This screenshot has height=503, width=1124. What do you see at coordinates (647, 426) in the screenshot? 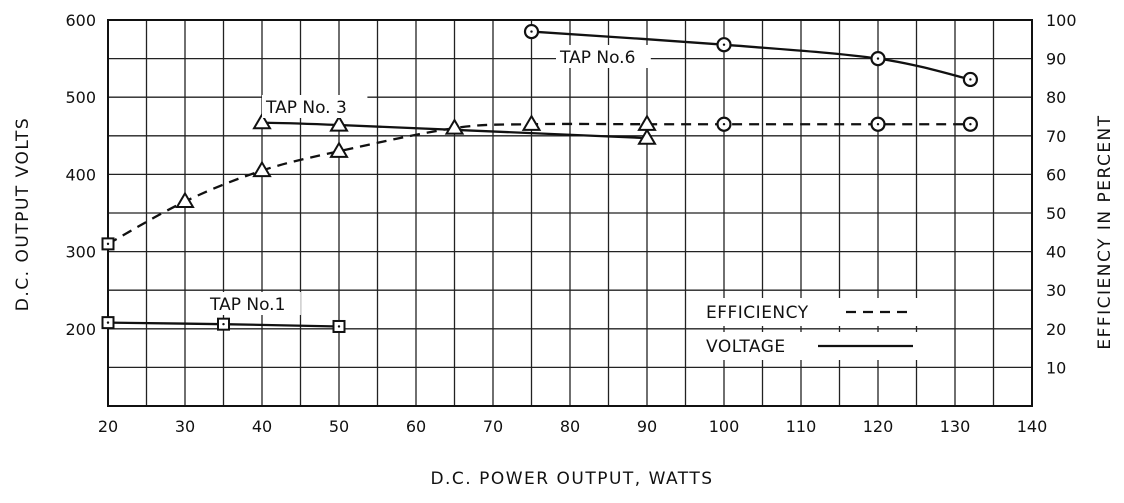
I see `x-tick-label: 90` at bounding box center [647, 426].